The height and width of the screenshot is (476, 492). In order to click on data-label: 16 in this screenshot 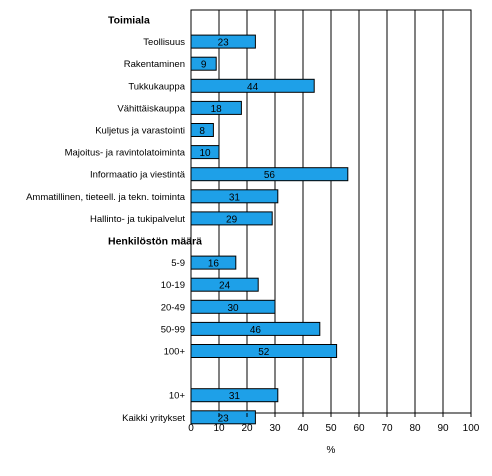, I will do `click(214, 264)`.